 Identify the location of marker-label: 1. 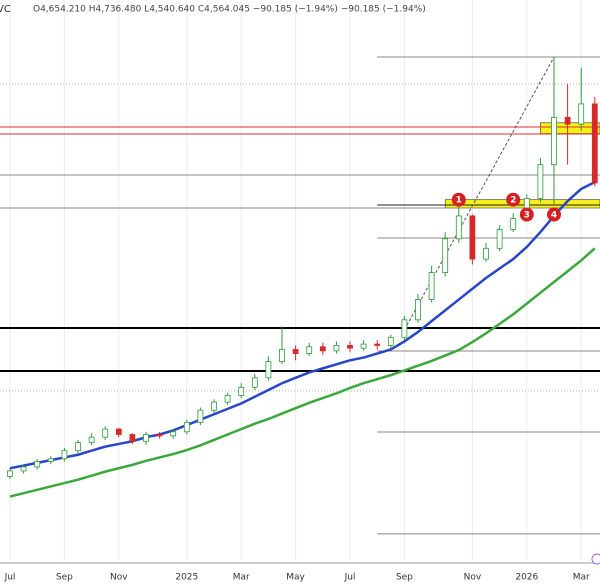
(459, 201).